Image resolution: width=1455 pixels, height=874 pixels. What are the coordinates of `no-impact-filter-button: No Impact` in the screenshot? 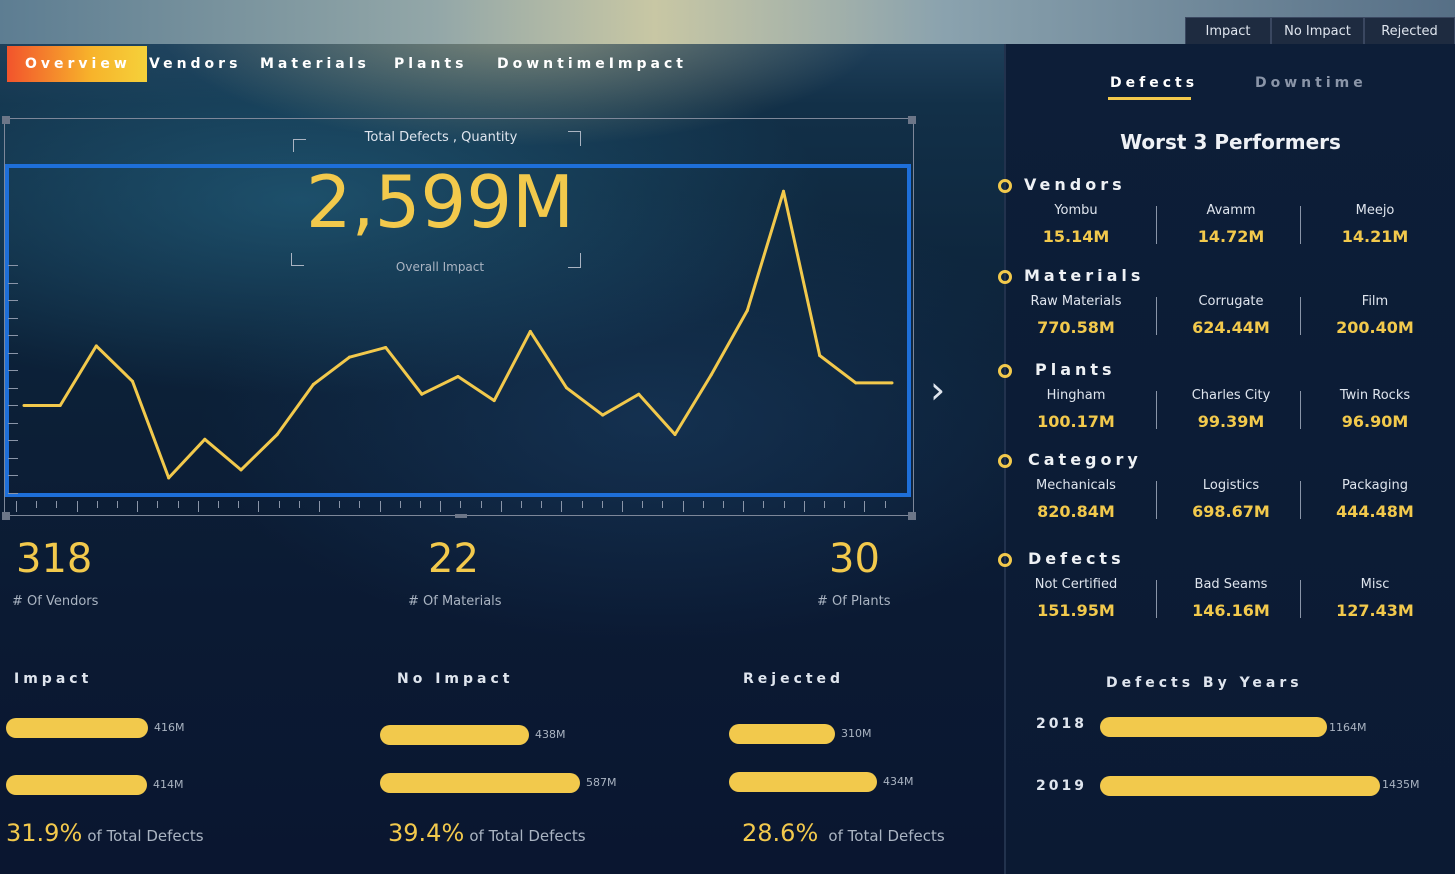 It's located at (1317, 31).